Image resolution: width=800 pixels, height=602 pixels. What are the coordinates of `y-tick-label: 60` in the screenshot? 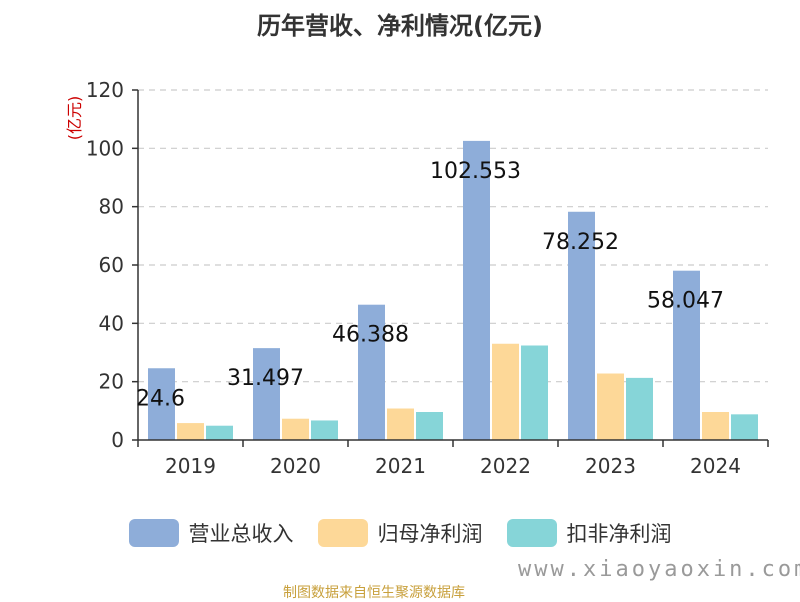 It's located at (111, 265).